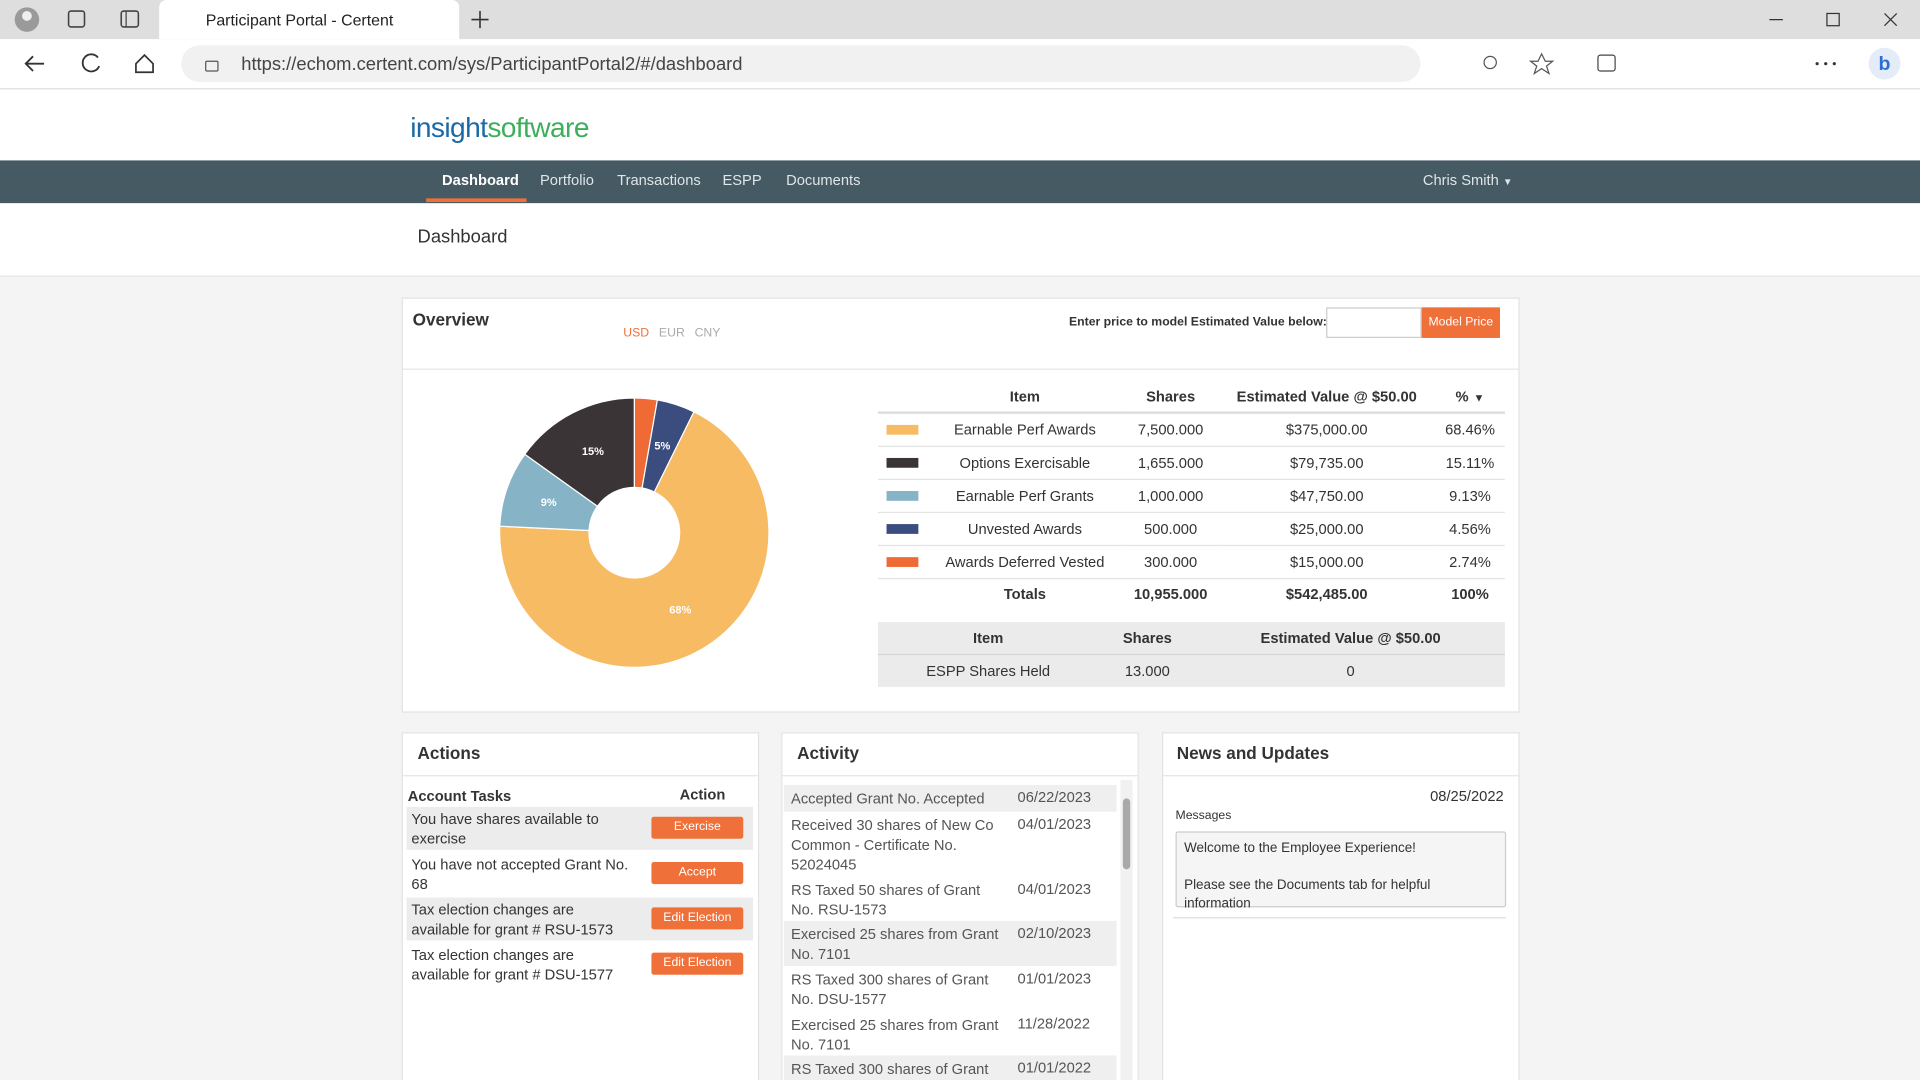  What do you see at coordinates (593, 452) in the screenshot?
I see `slice-label: 15%` at bounding box center [593, 452].